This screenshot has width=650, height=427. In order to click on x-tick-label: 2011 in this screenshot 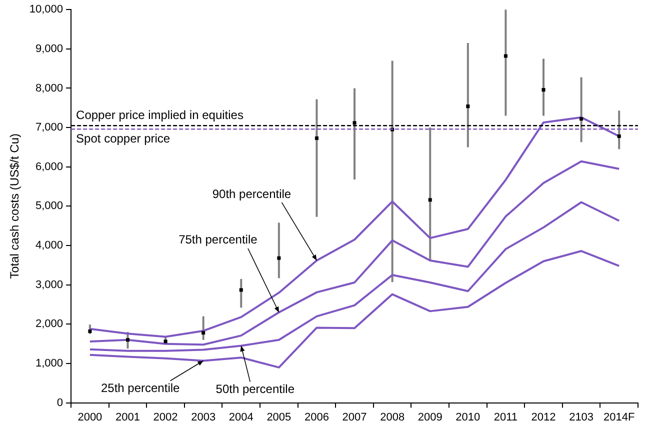, I will do `click(506, 417)`.